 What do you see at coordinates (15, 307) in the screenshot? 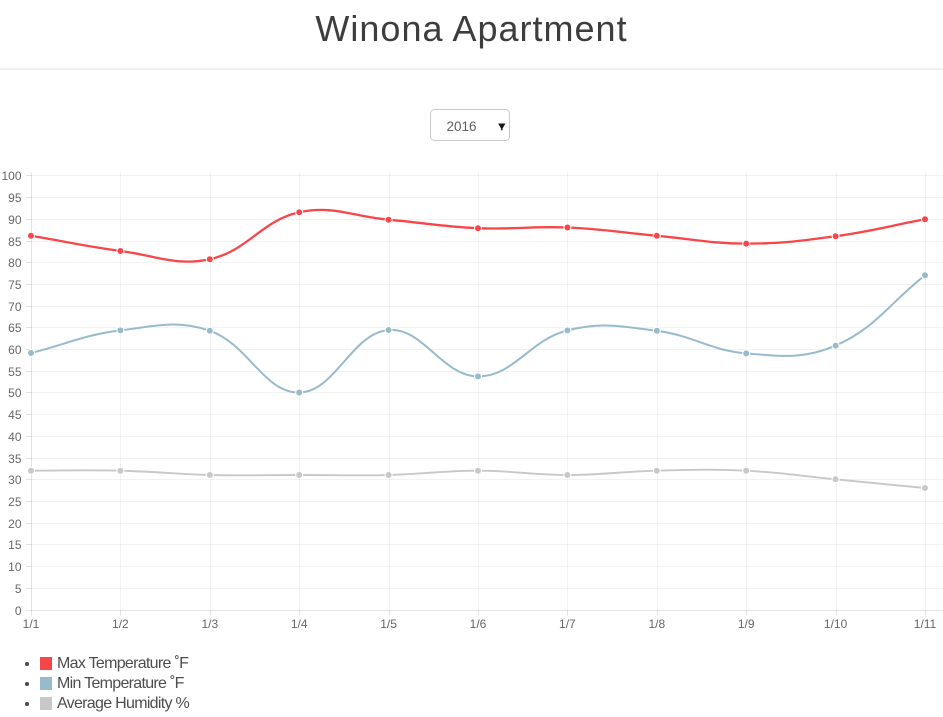
I see `svg-text: 70` at bounding box center [15, 307].